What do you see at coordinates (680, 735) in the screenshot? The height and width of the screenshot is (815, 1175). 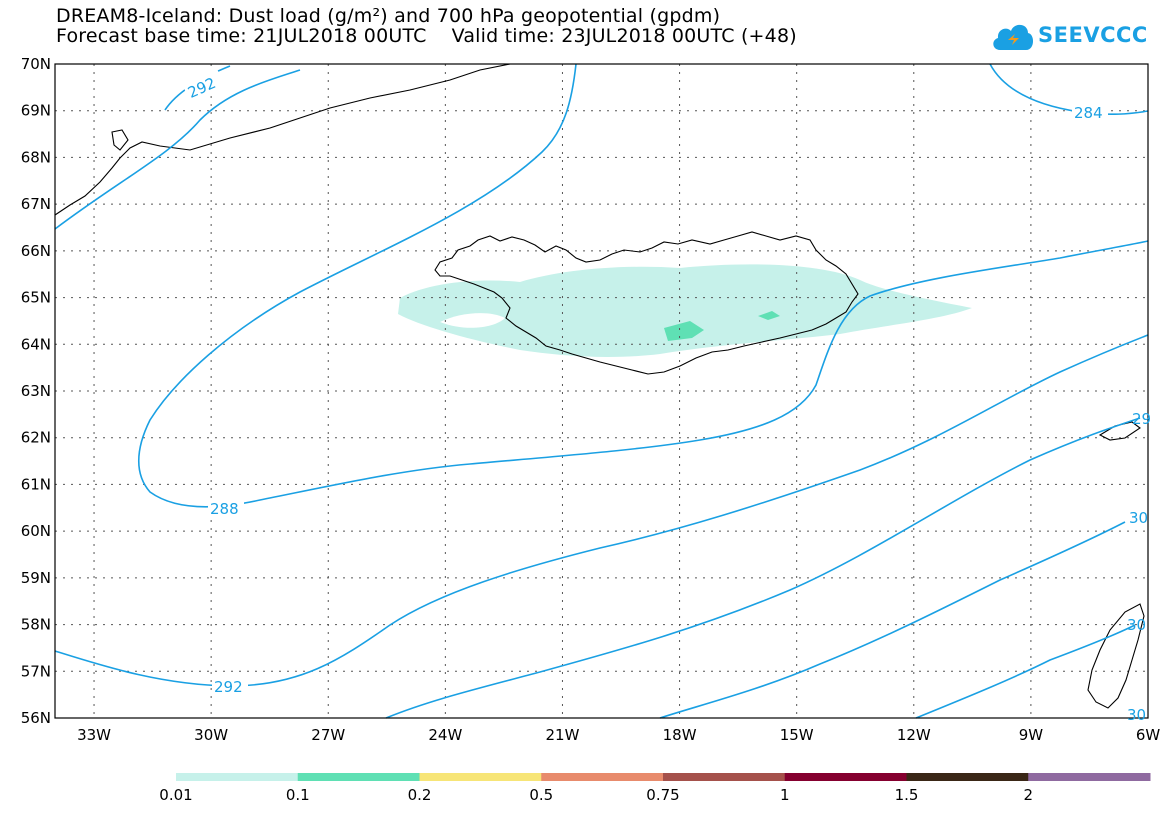 I see `longitude-label: 18W` at bounding box center [680, 735].